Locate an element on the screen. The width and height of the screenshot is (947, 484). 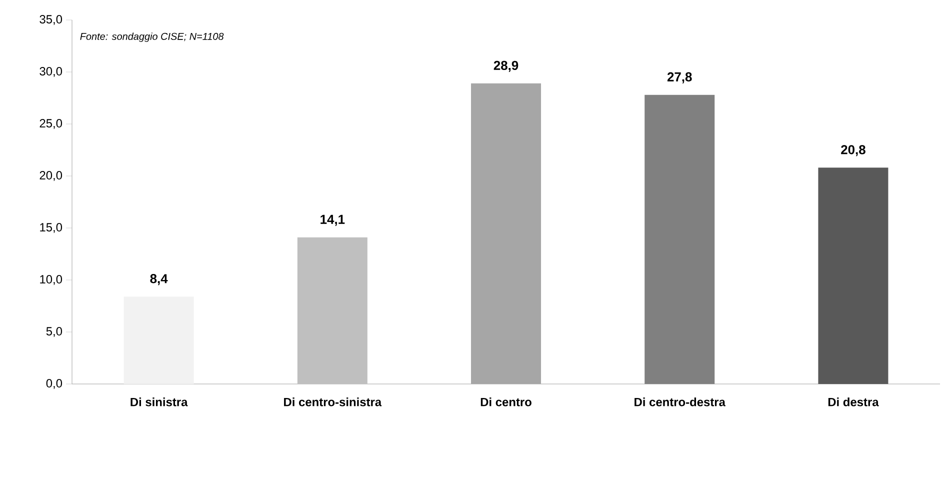
y-tick-label: 15,0 is located at coordinates (51, 228).